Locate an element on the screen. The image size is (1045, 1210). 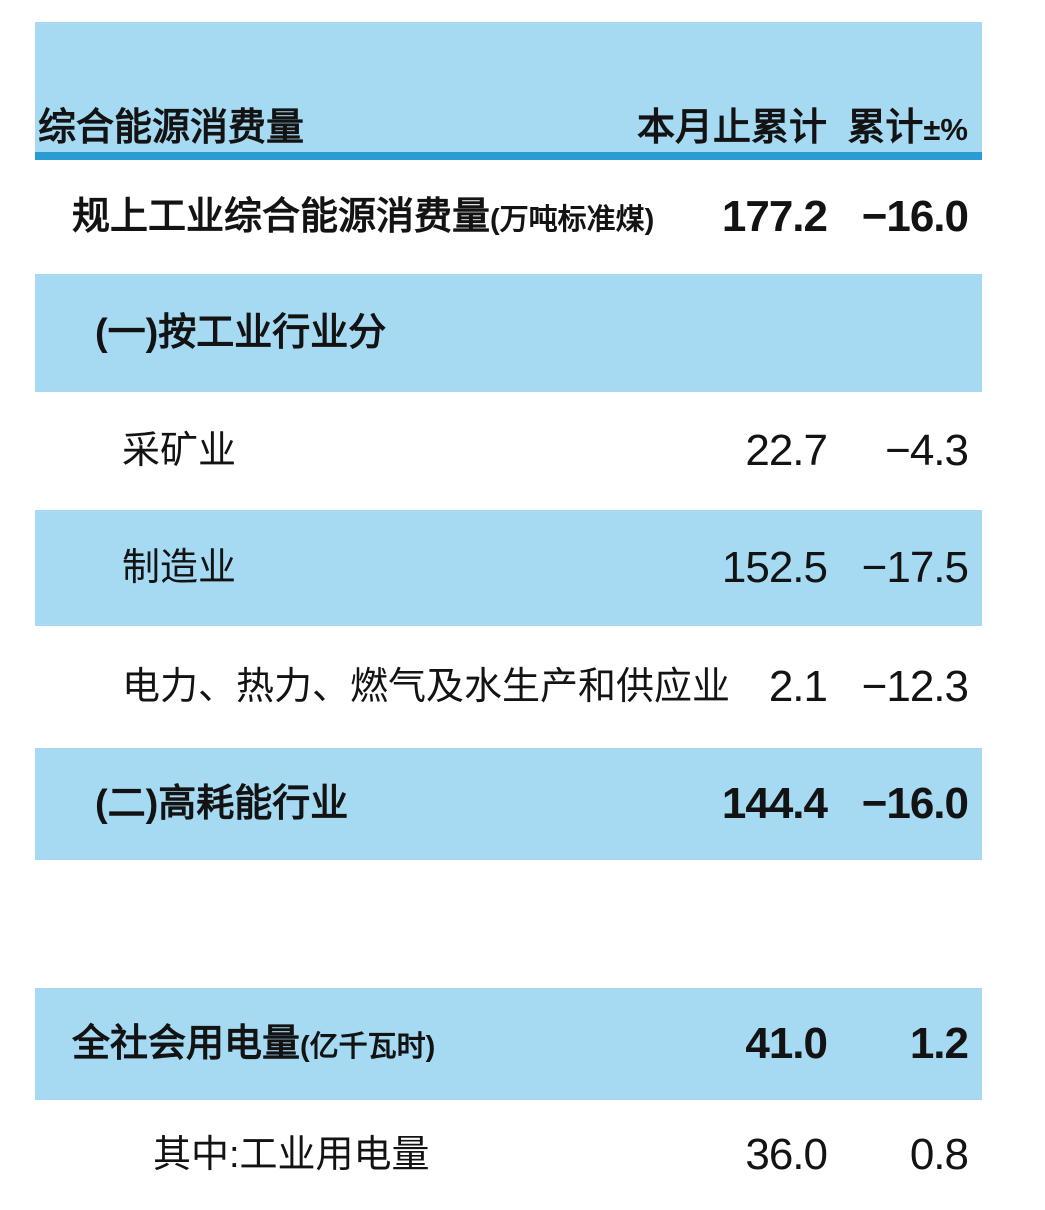
row-label-text: (一)按工业行业分 is located at coordinates (241, 333).